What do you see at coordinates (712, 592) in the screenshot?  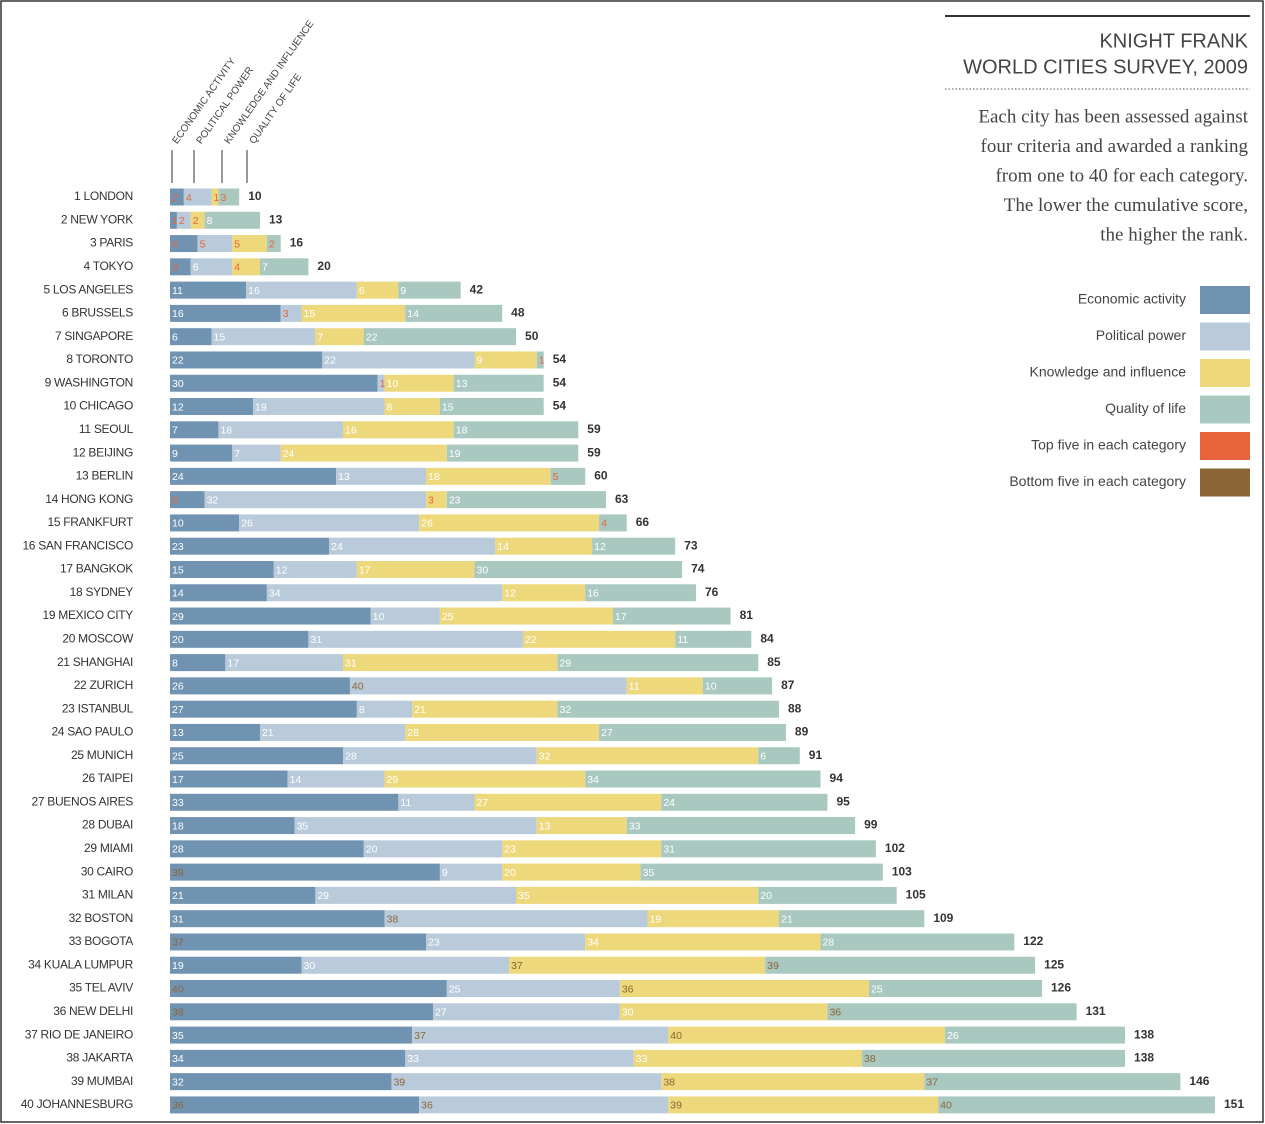 I see `total-label: 76` at bounding box center [712, 592].